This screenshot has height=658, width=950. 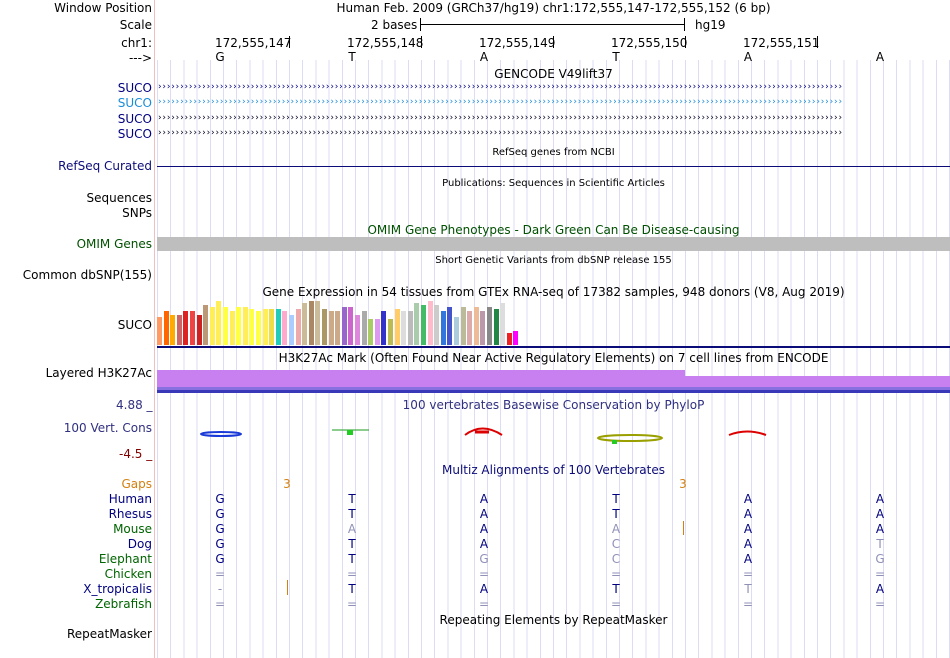 I want to click on h3k27ac-signal-left, so click(x=421, y=378).